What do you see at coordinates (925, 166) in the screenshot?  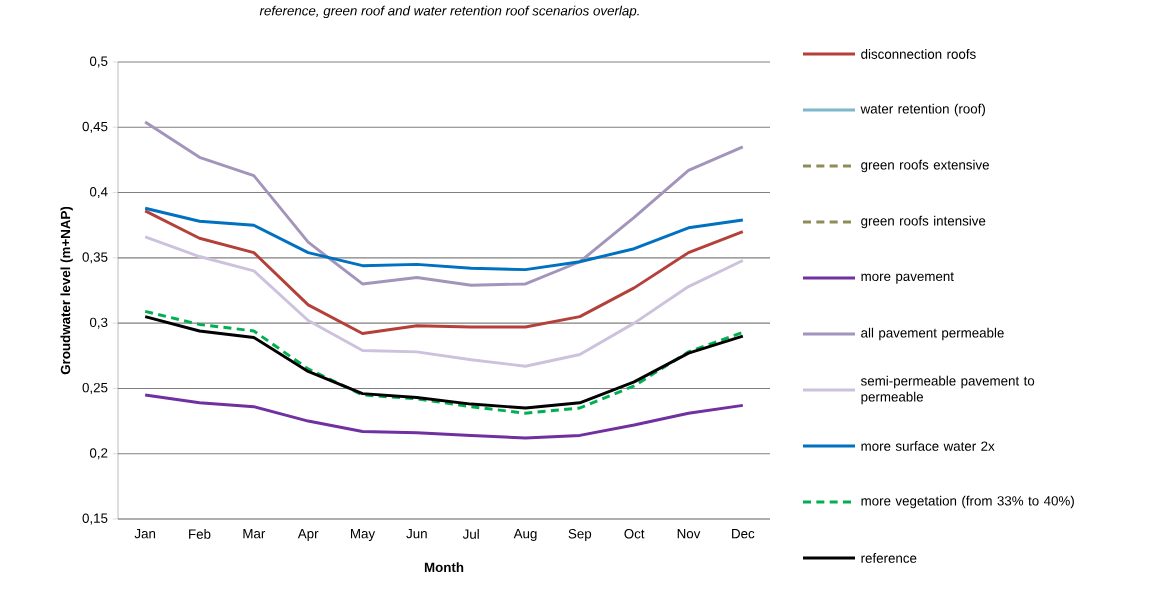 I see `legend-label: green roofs extensive` at bounding box center [925, 166].